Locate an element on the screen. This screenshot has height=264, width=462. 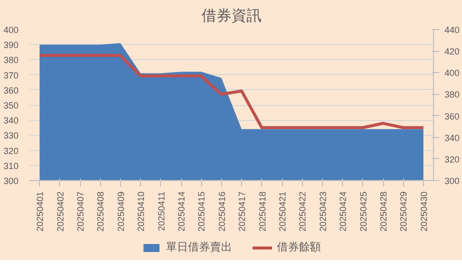
y-tick-label: 340 is located at coordinates (11, 121).